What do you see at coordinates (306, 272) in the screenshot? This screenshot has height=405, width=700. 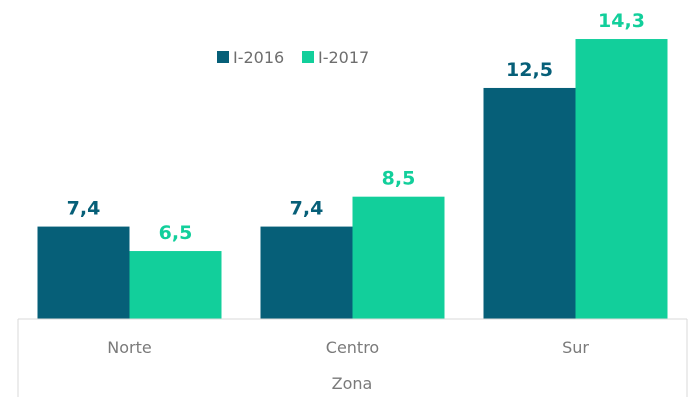 I see `bar-centro-i-2016` at bounding box center [306, 272].